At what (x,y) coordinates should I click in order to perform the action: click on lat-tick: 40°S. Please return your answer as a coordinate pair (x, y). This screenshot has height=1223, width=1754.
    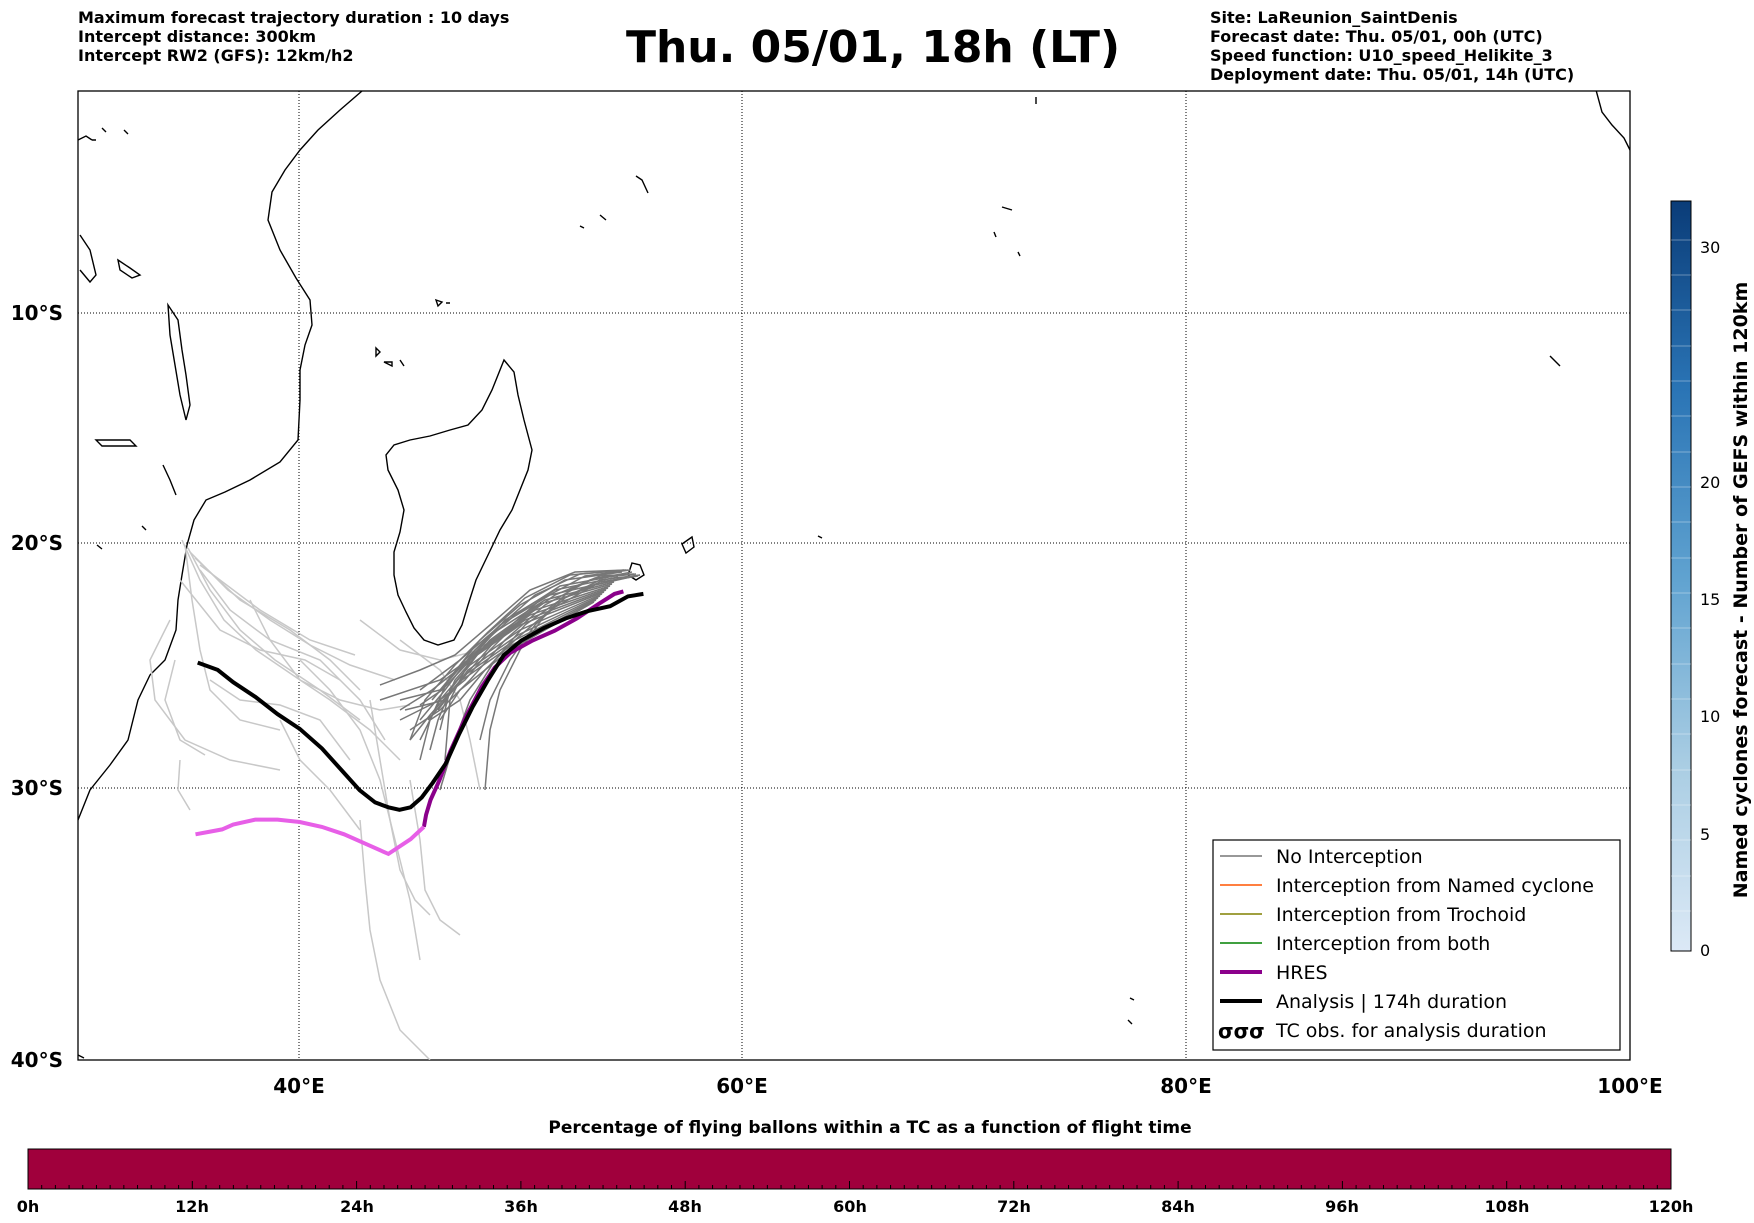
    Looking at the image, I should click on (37, 1060).